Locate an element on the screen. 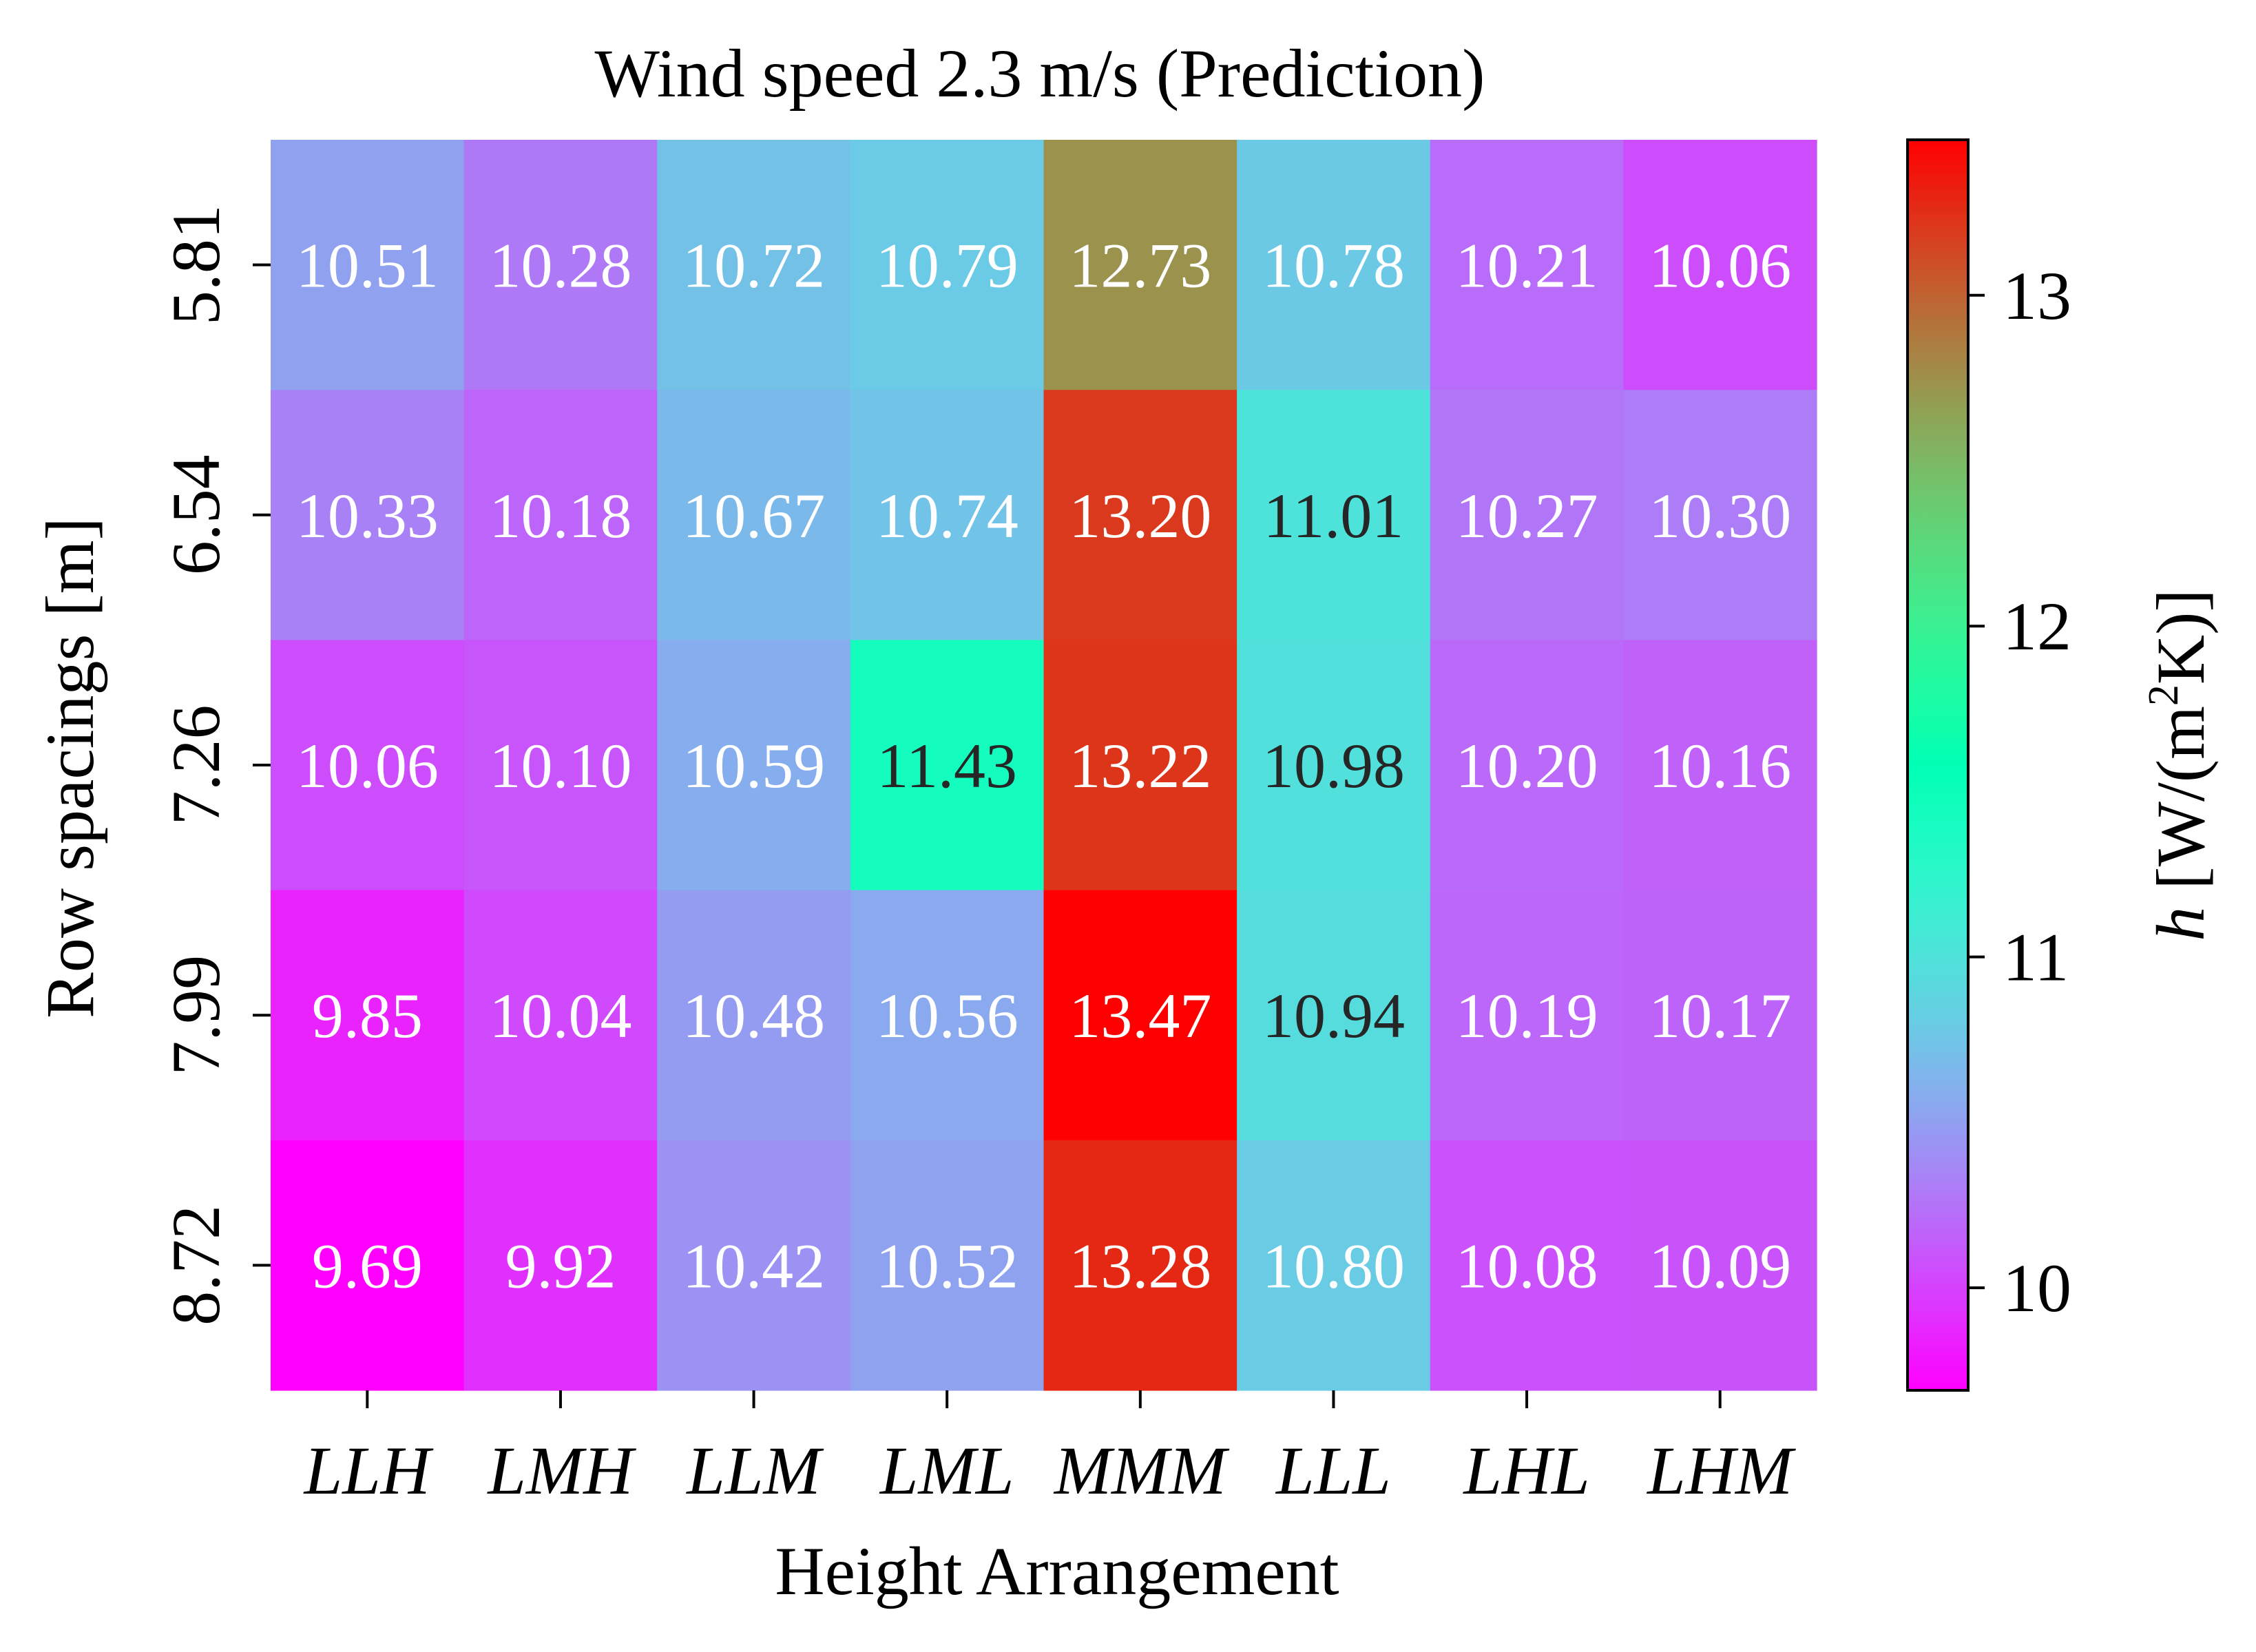 This screenshot has height=1652, width=2256. x-tick-label: LHL is located at coordinates (1525, 1470).